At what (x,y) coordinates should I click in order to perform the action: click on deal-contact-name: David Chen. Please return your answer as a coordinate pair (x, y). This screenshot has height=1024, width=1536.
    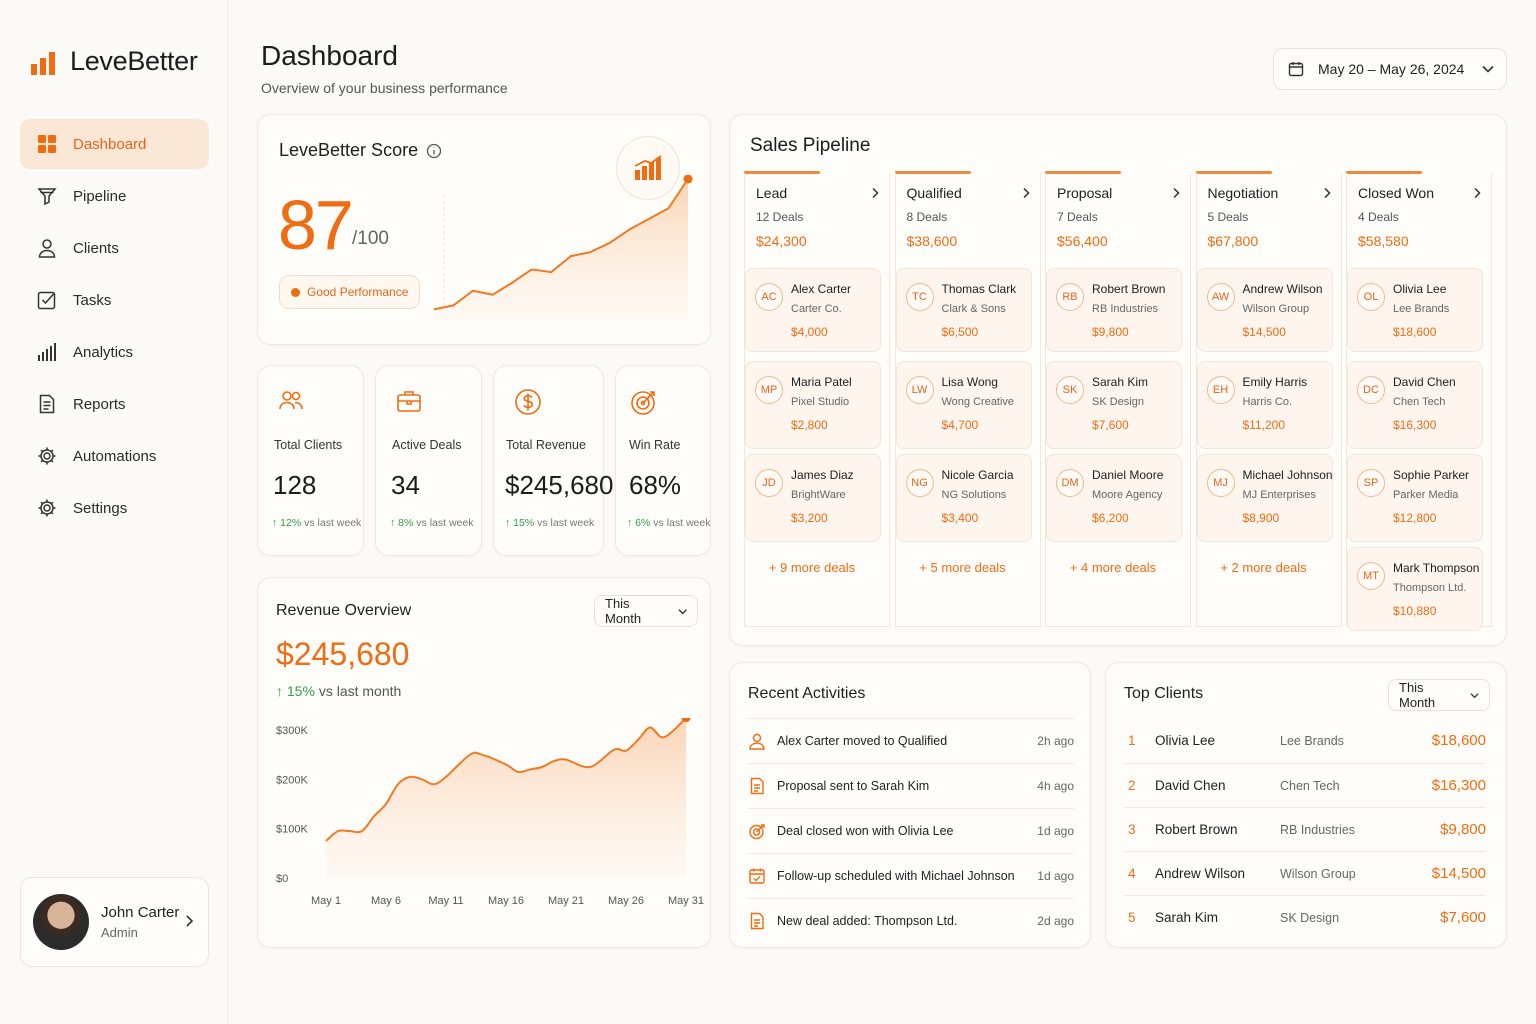
    Looking at the image, I should click on (1424, 382).